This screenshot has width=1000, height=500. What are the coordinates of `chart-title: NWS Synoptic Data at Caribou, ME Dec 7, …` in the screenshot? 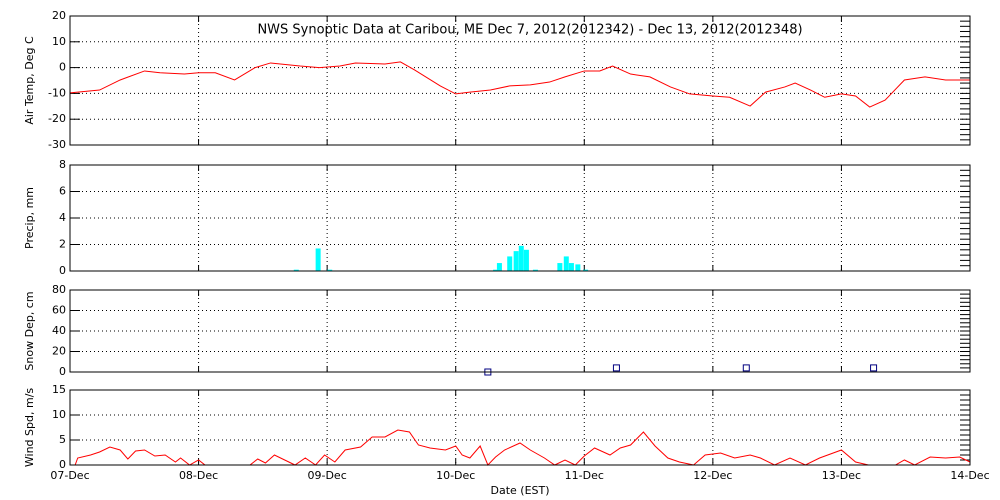 It's located at (529, 30).